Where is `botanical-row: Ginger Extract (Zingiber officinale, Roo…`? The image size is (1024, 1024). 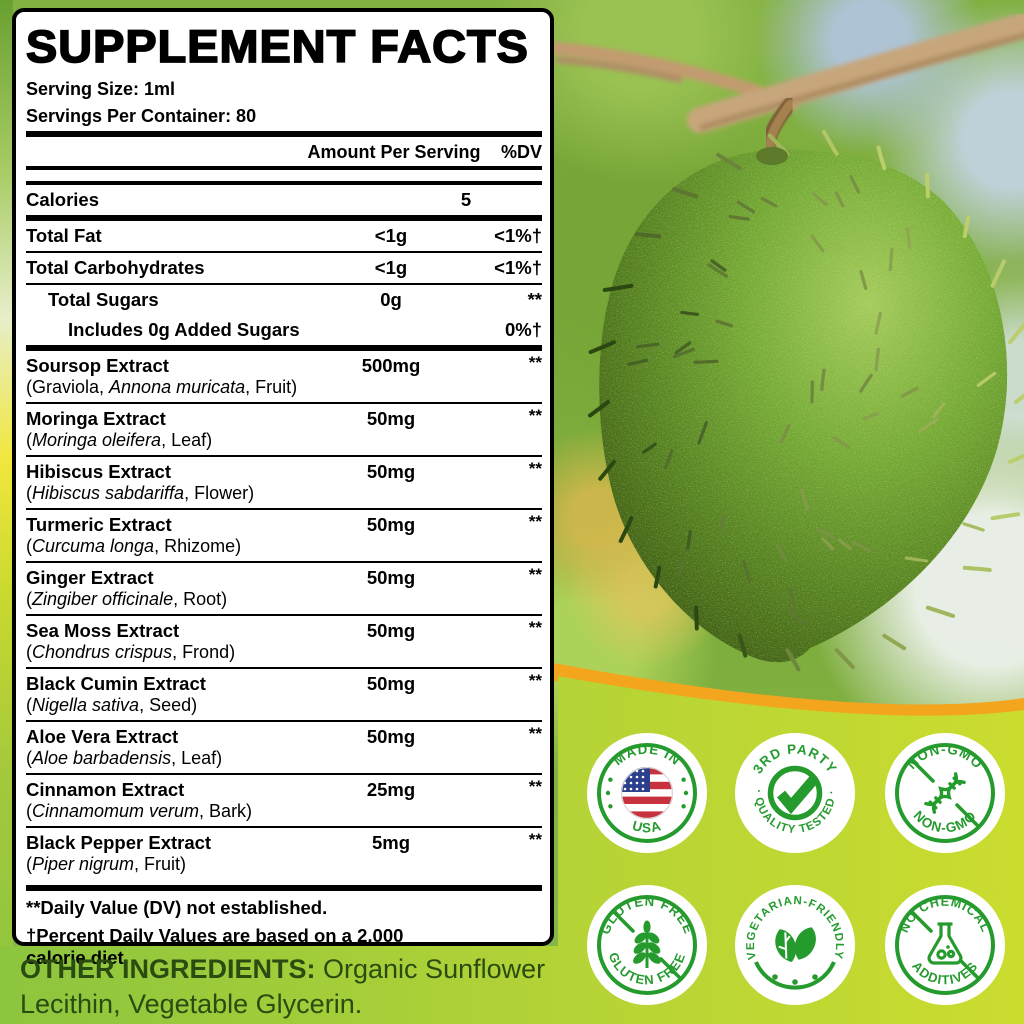
botanical-row: Ginger Extract (Zingiber officinale, Roo… is located at coordinates (284, 589).